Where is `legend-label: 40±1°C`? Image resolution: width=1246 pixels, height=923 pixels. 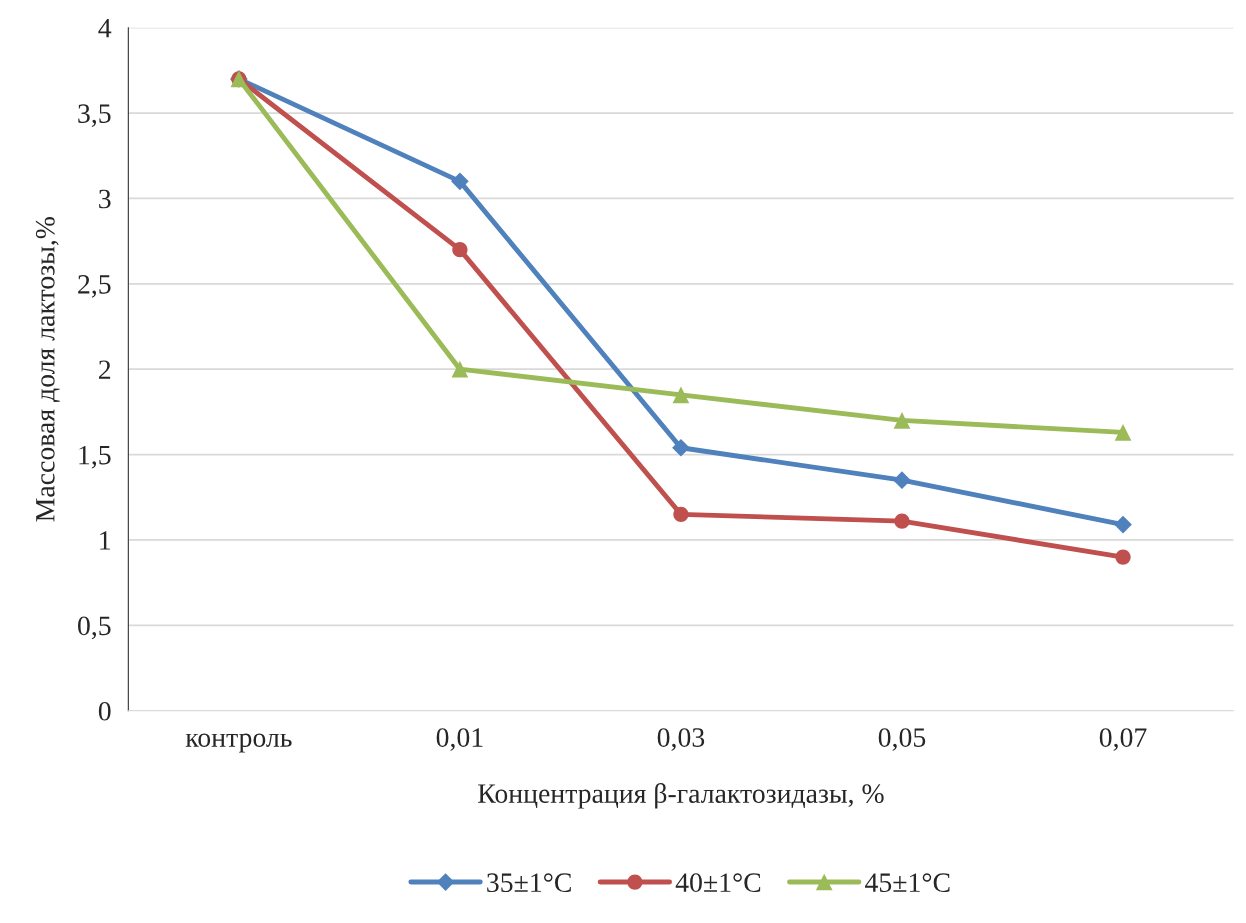
legend-label: 40±1°C is located at coordinates (718, 883).